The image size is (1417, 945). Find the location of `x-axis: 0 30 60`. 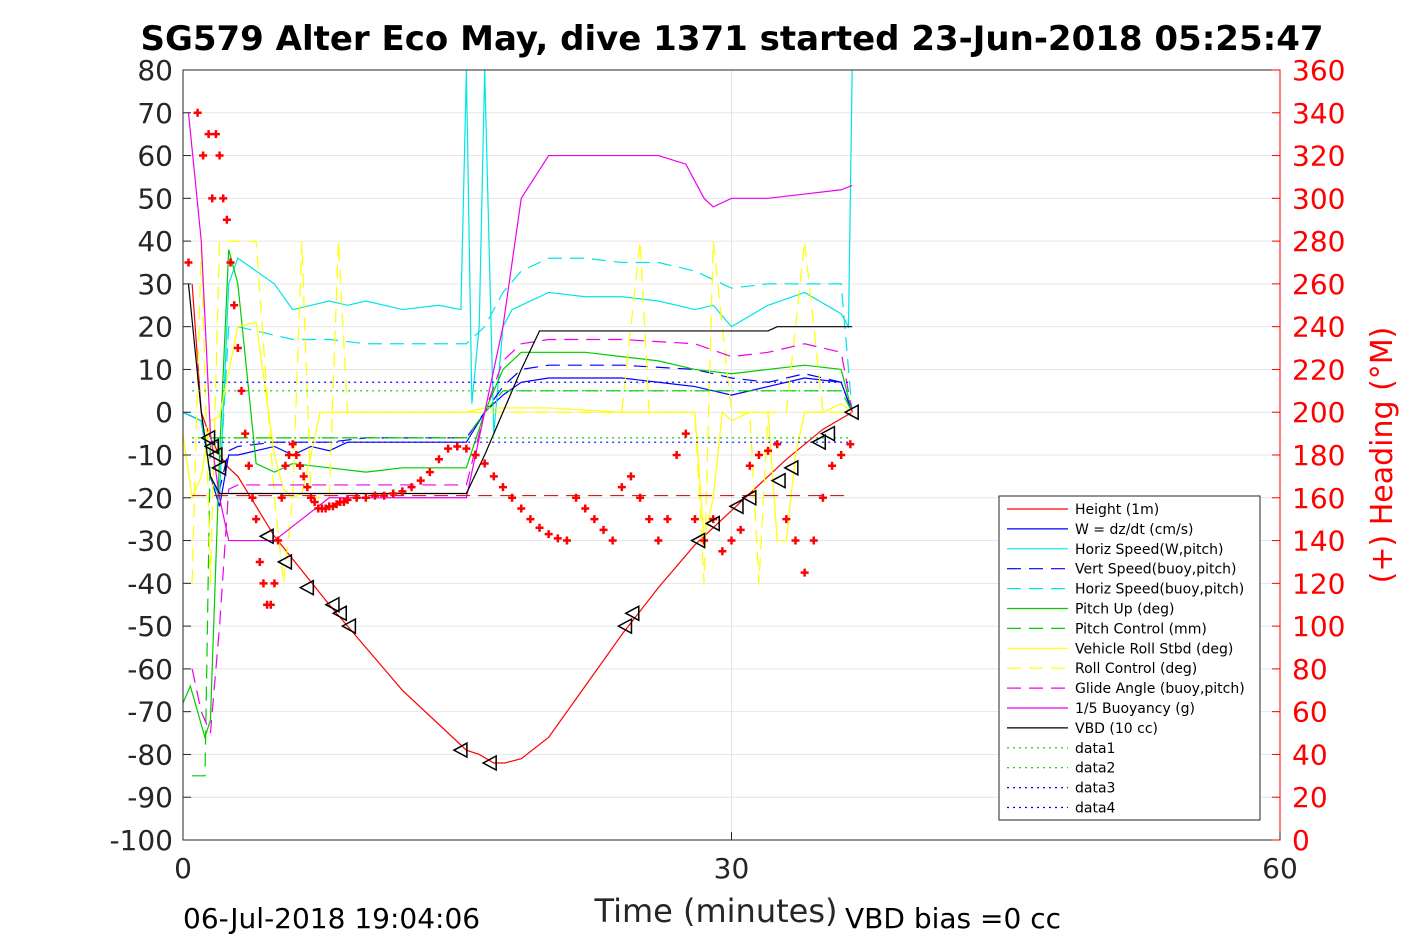

x-axis: 0 30 60 is located at coordinates (736, 858).